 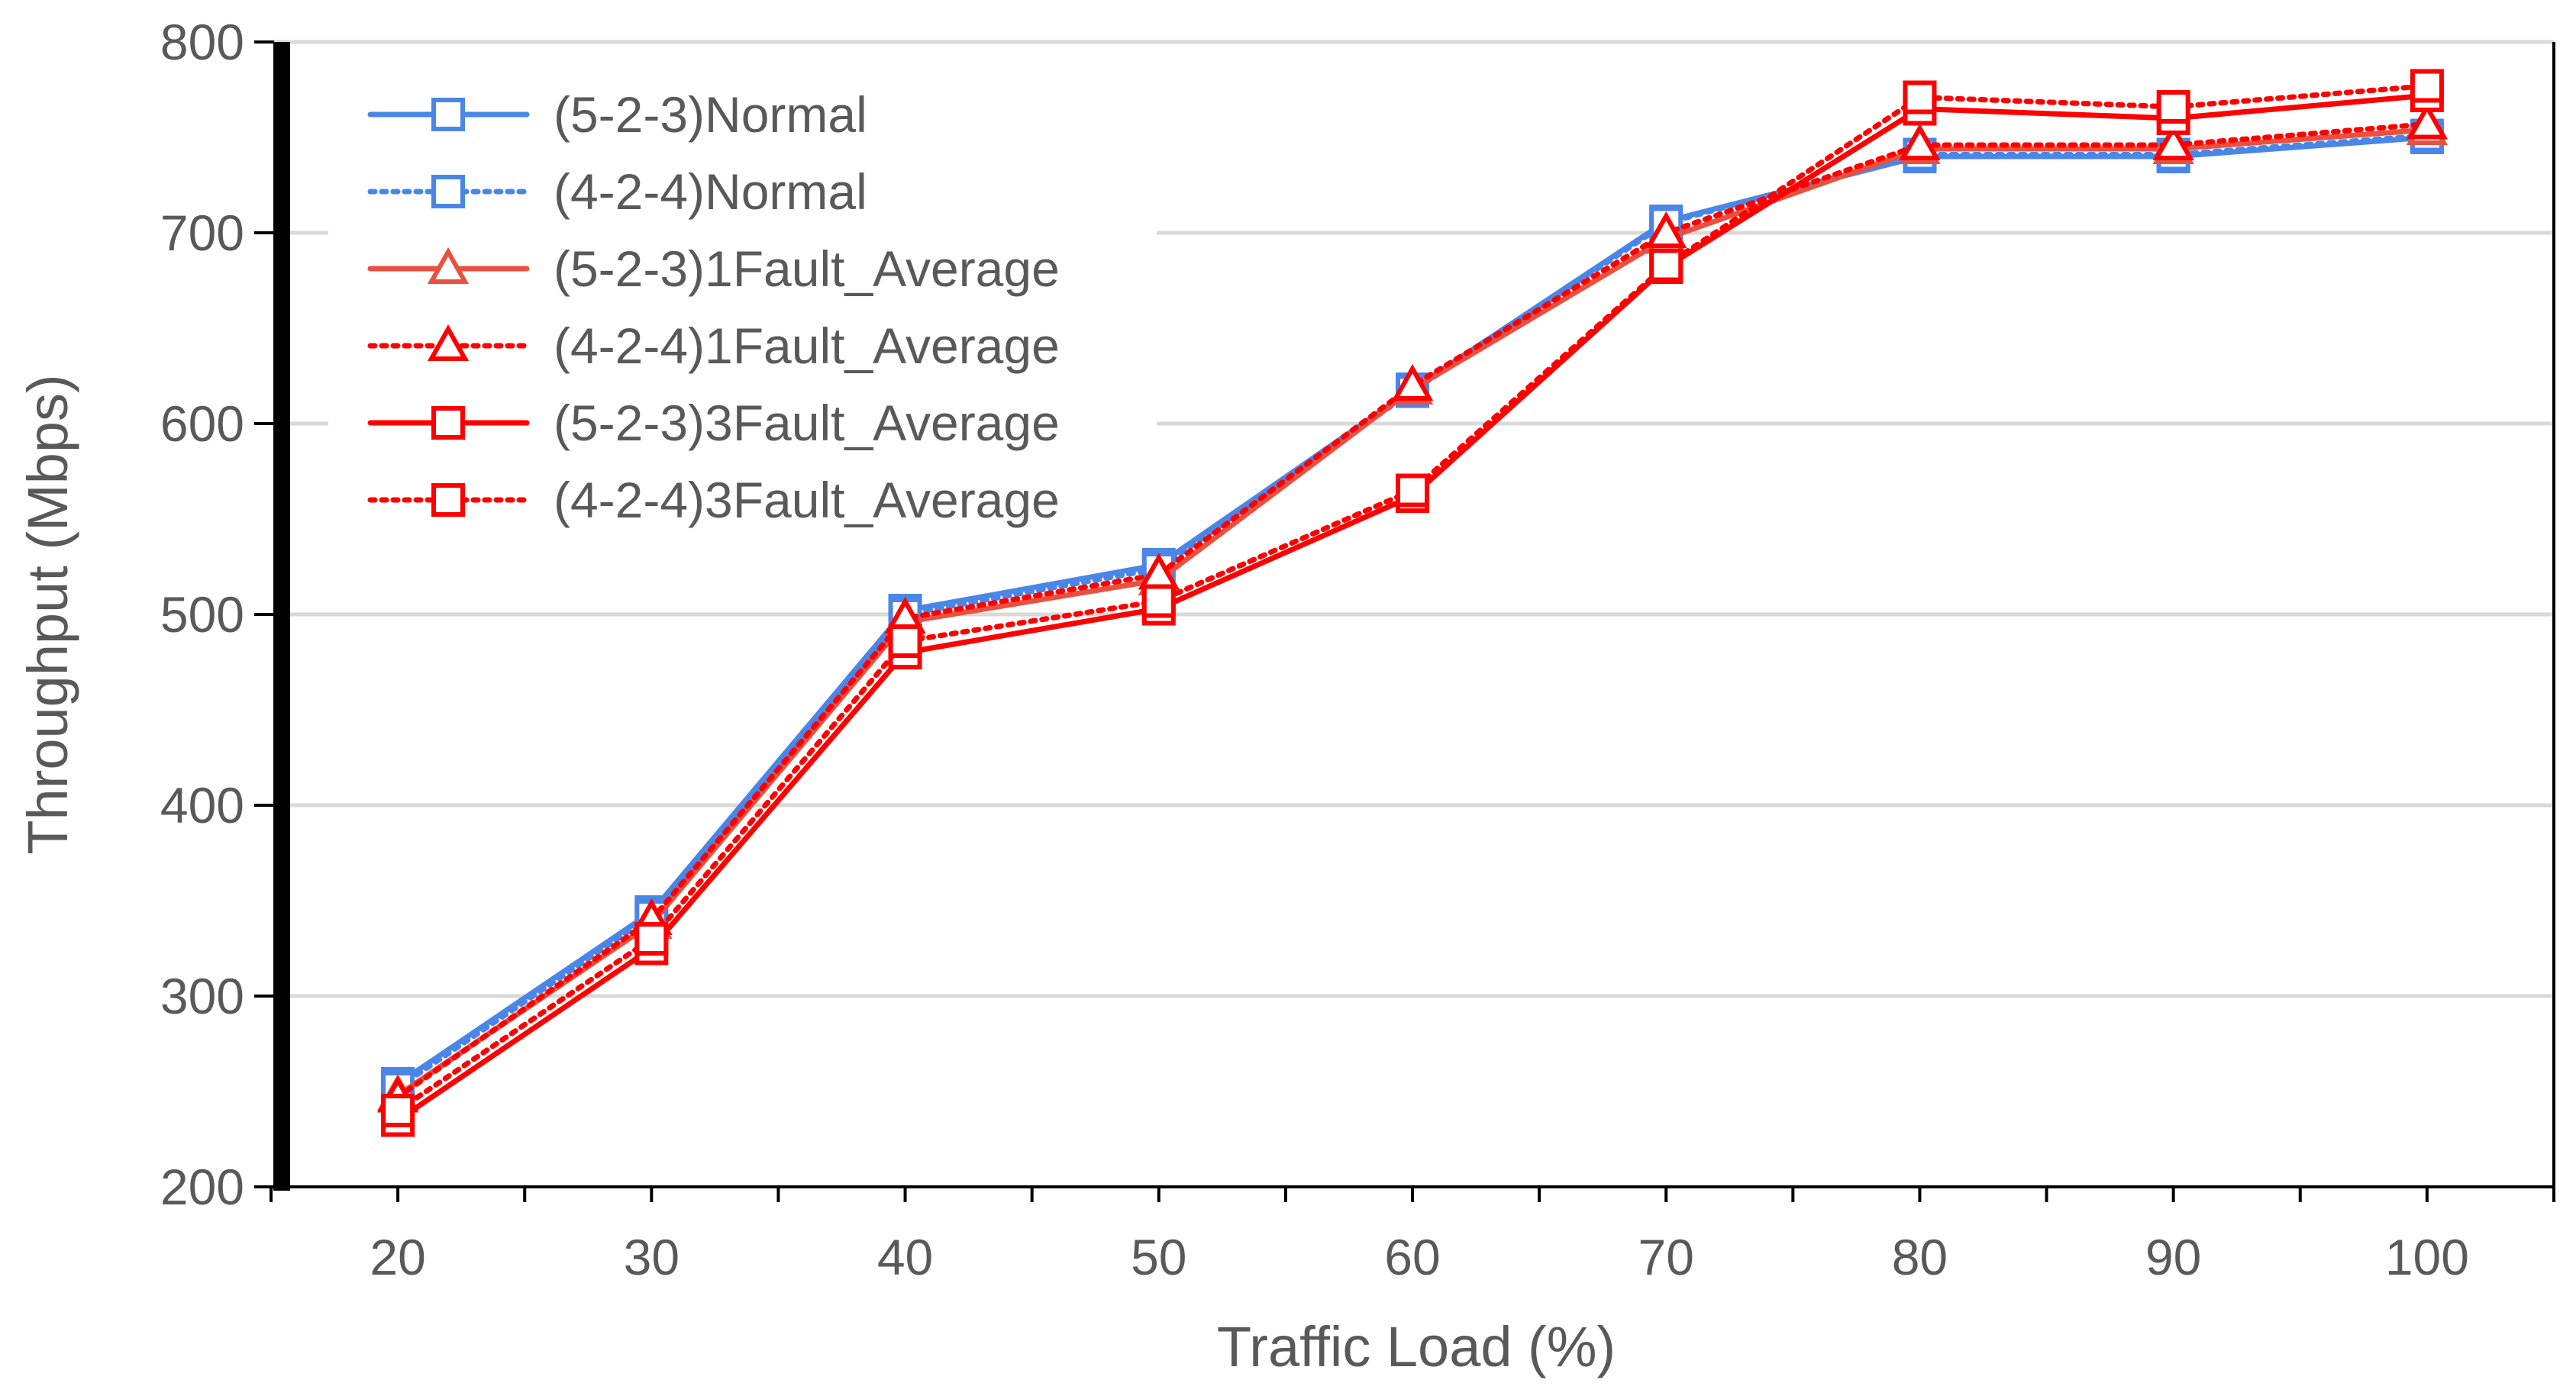 What do you see at coordinates (710, 191) in the screenshot?
I see `legend-label: (4-2-4)Normal` at bounding box center [710, 191].